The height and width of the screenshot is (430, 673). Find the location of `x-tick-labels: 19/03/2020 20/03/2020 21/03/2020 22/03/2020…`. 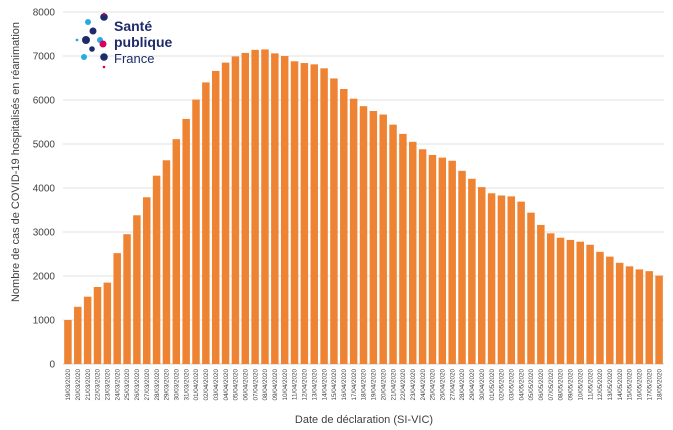

x-tick-labels: 19/03/2020 20/03/2020 21/03/2020 22/03/2020… is located at coordinates (364, 385).